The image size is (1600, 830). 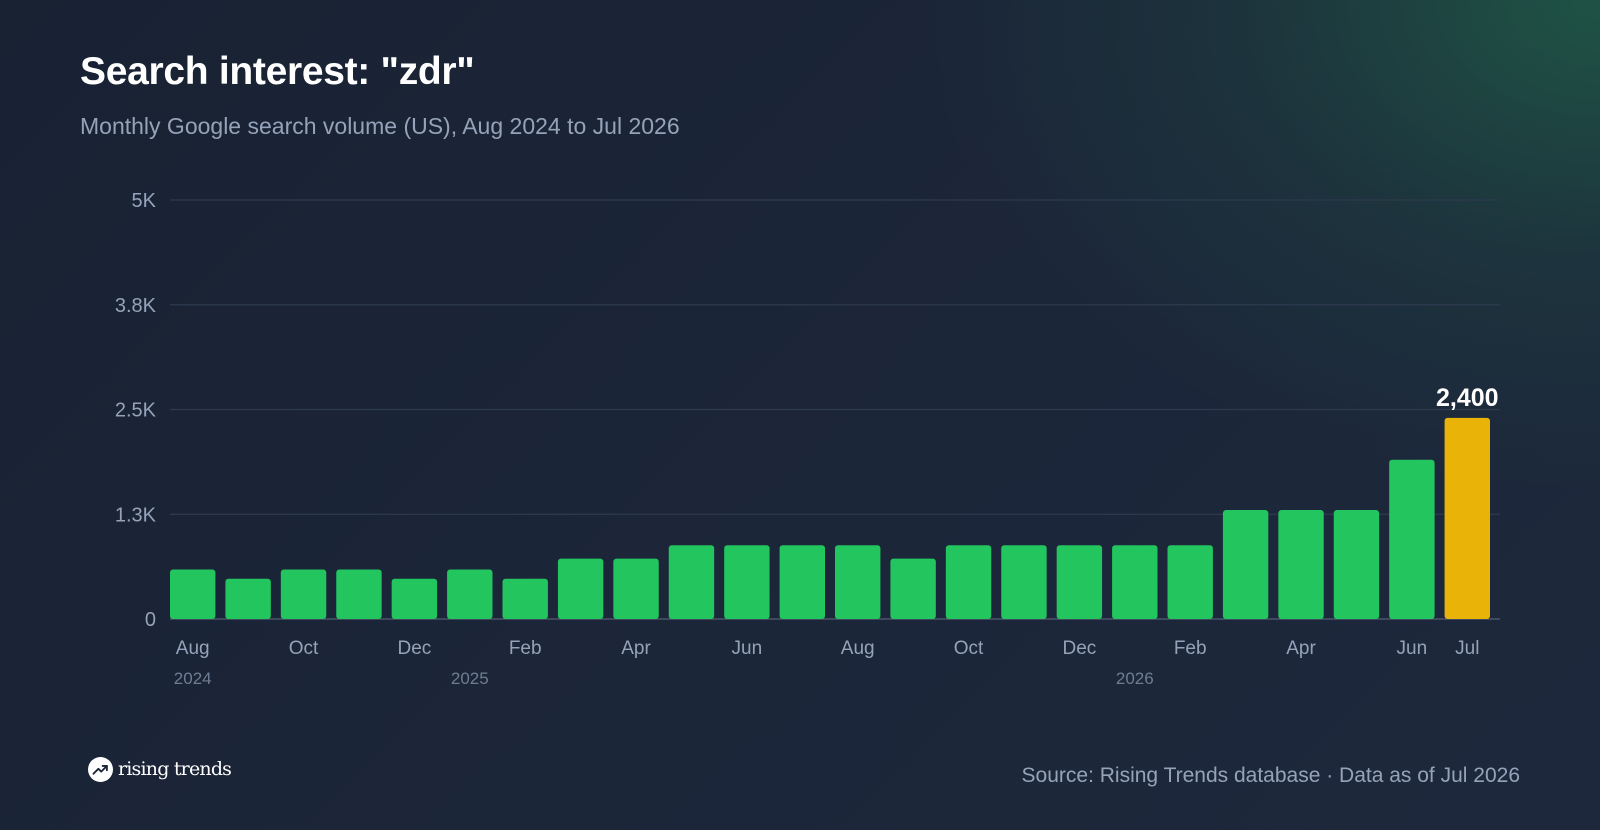 I want to click on x-year-label: 2025, so click(x=470, y=678).